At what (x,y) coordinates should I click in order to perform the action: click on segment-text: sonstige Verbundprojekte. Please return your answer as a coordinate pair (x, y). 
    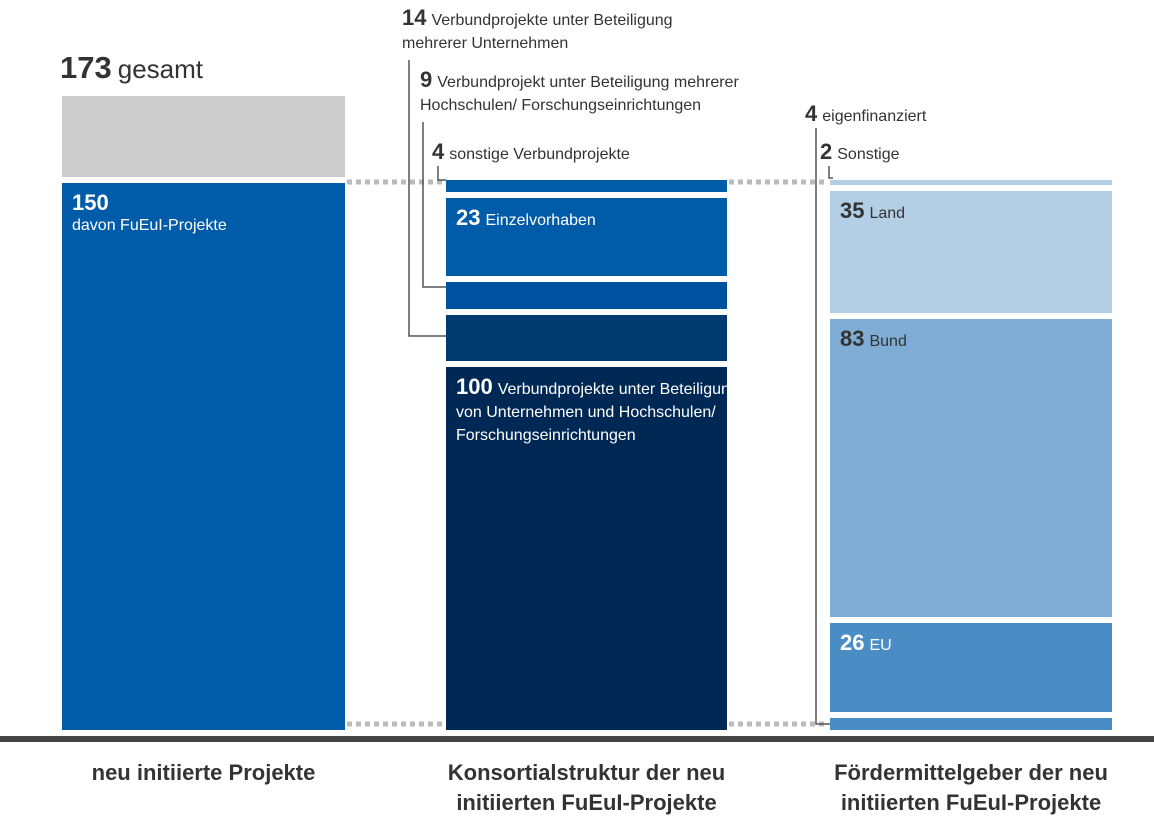
    Looking at the image, I should click on (539, 154).